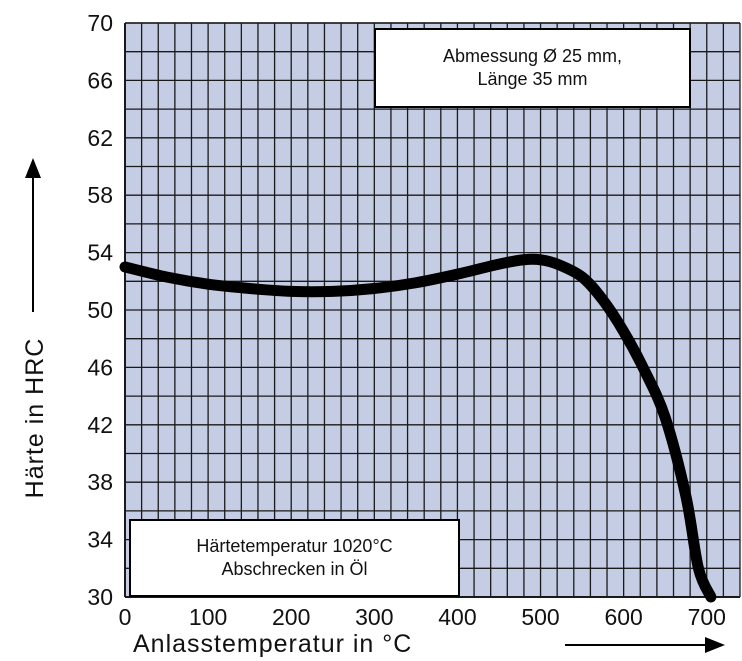  What do you see at coordinates (100, 253) in the screenshot?
I see `y-tick-label: 54` at bounding box center [100, 253].